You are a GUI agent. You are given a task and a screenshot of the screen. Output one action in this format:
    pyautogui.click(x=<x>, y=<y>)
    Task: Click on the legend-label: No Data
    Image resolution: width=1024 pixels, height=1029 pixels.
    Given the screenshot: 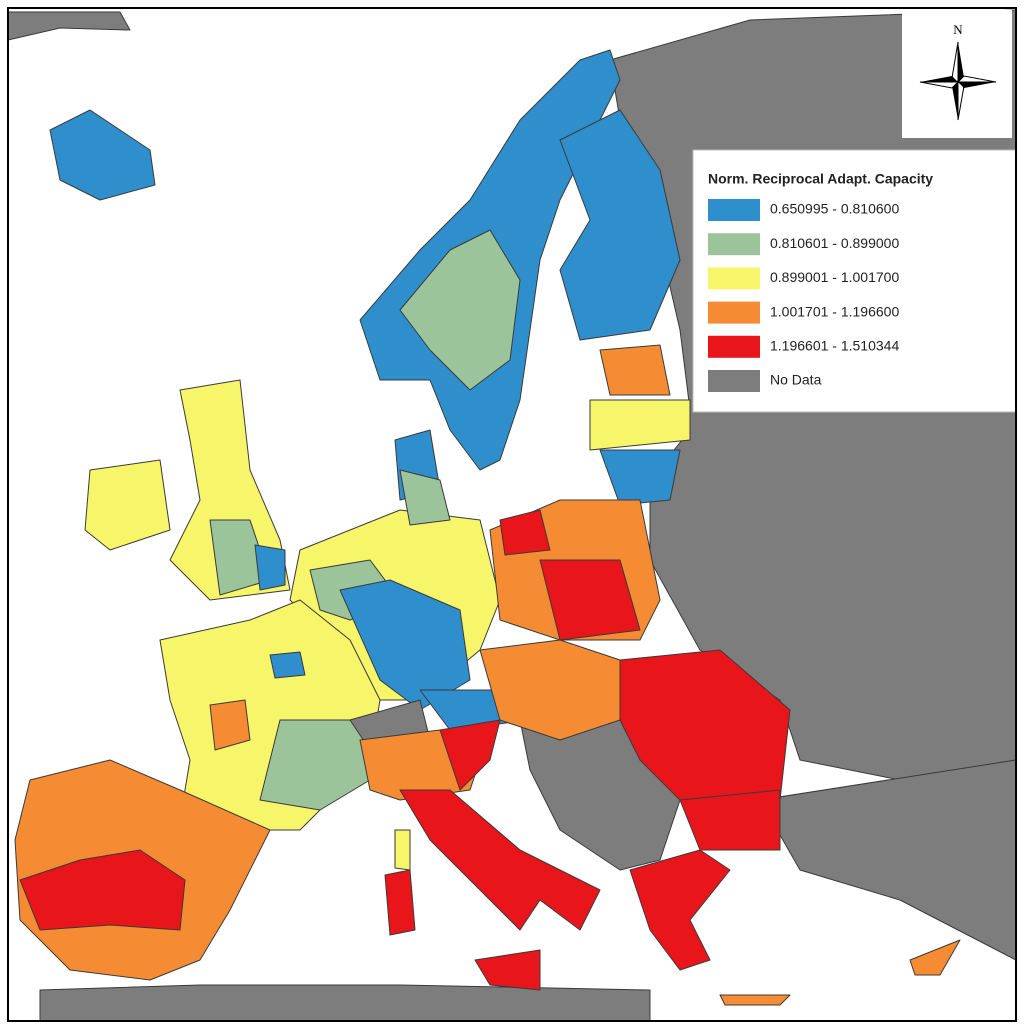 What is the action you would take?
    pyautogui.click(x=796, y=380)
    